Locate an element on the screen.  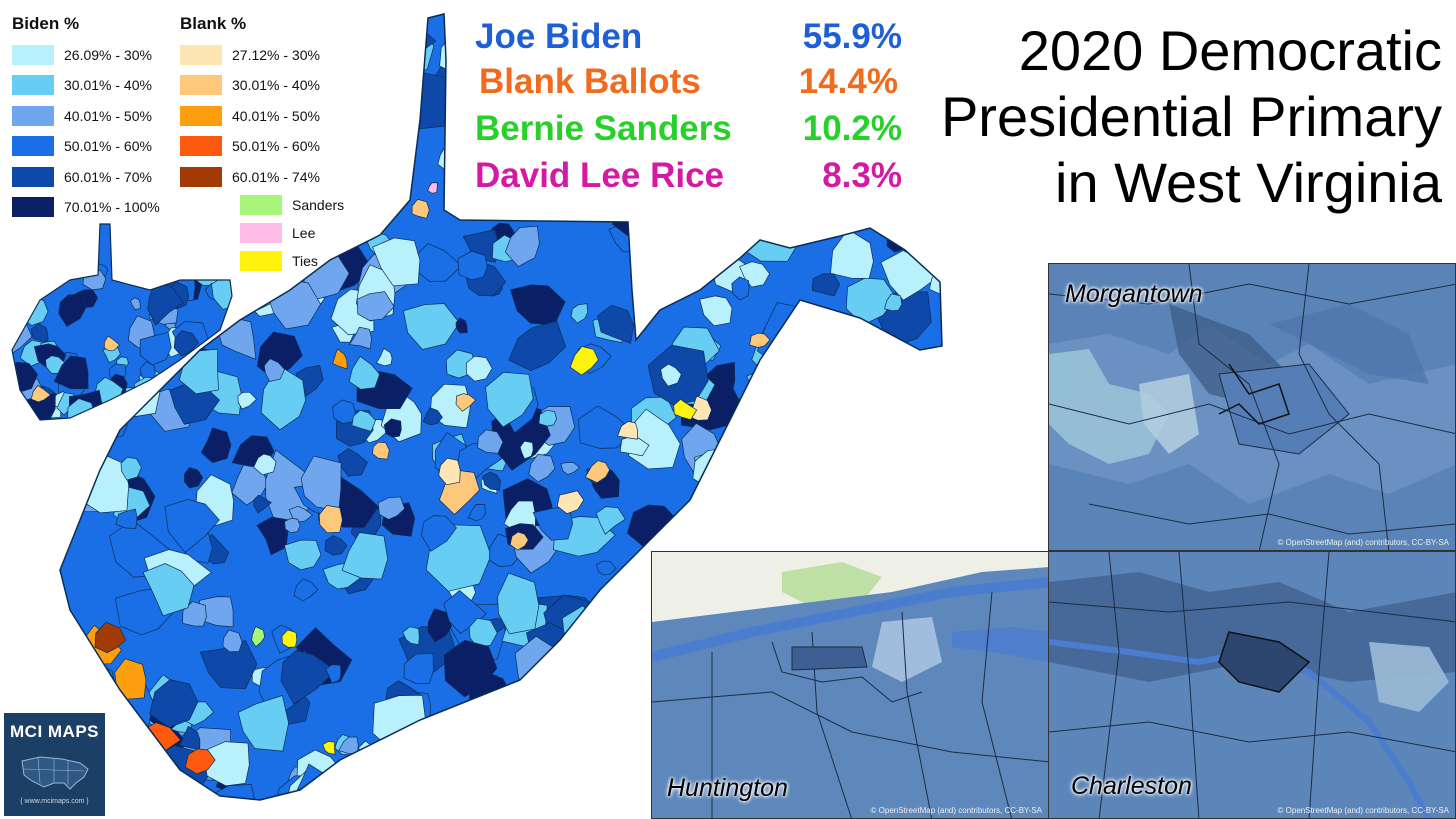
small-state-outline is located at coordinates (122, 322).